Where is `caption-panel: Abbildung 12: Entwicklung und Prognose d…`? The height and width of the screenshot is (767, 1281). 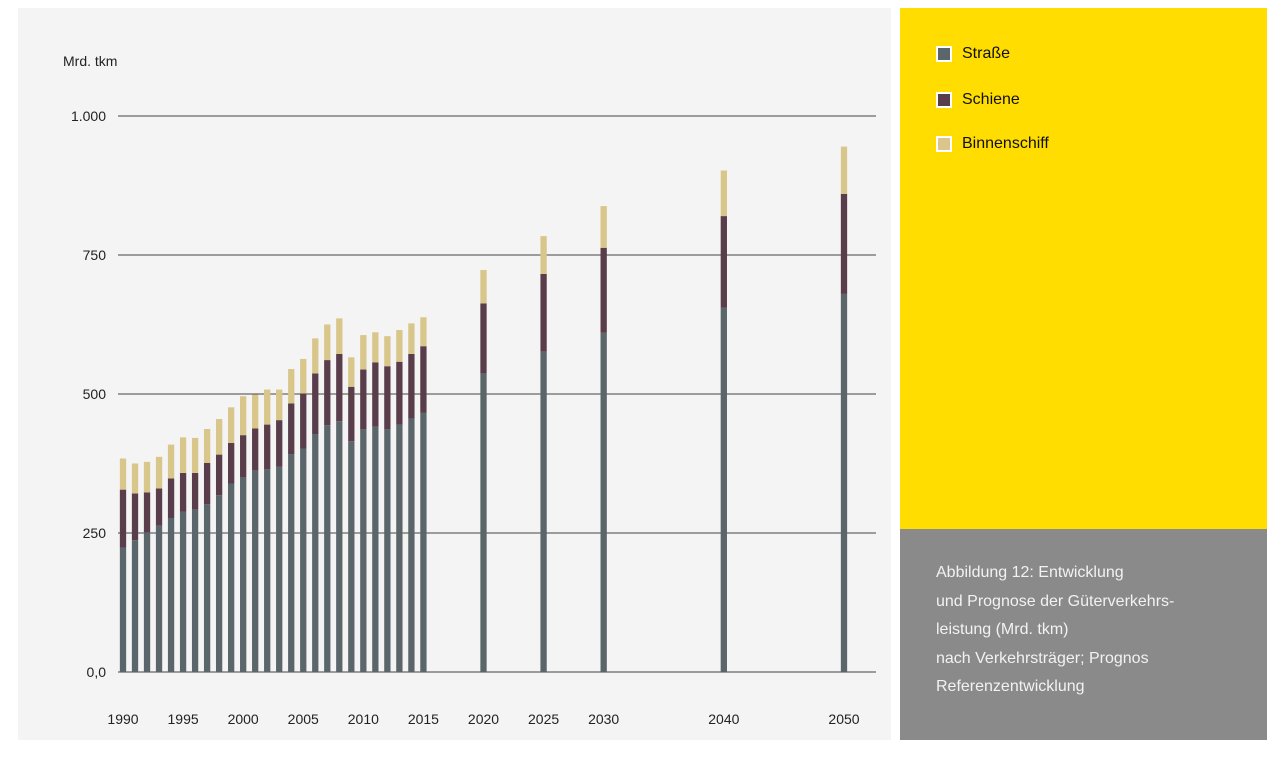 caption-panel: Abbildung 12: Entwicklung und Prognose d… is located at coordinates (1083, 634).